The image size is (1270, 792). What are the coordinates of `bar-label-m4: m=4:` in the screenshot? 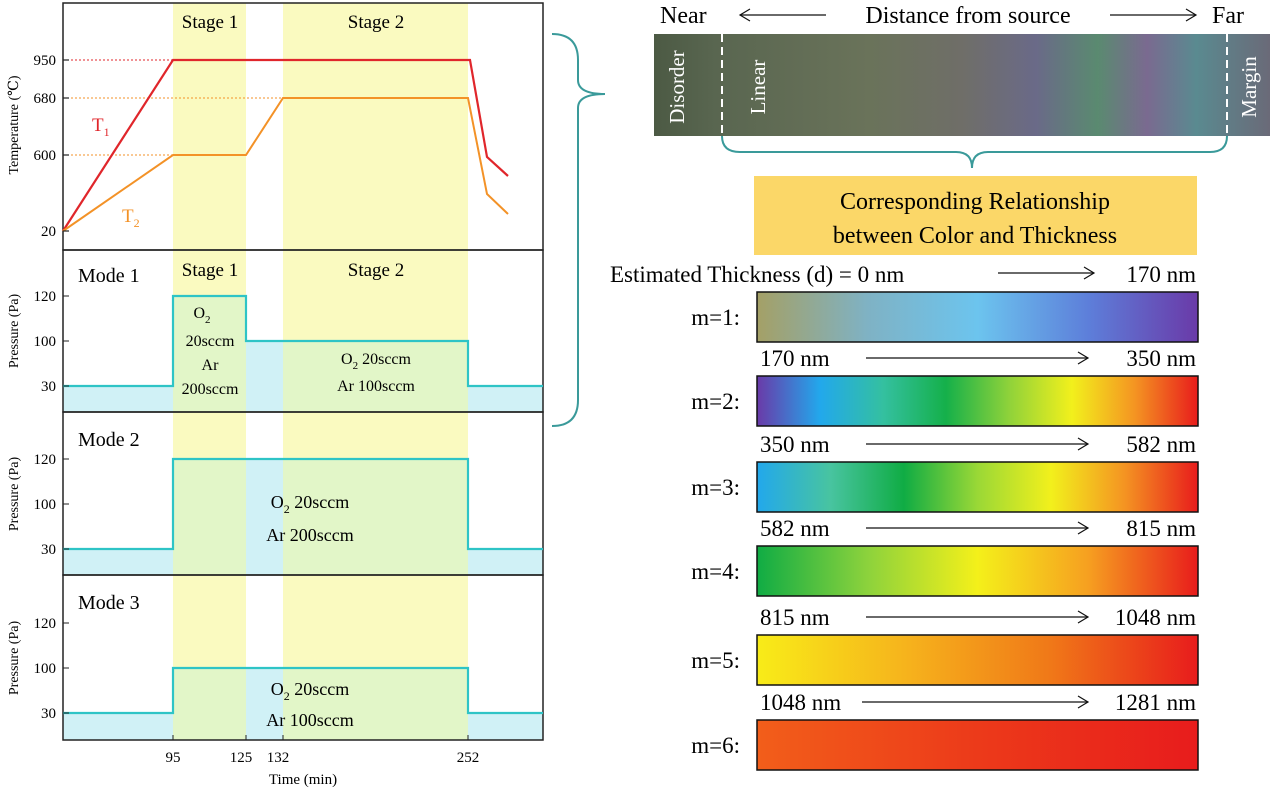 It's located at (715, 571).